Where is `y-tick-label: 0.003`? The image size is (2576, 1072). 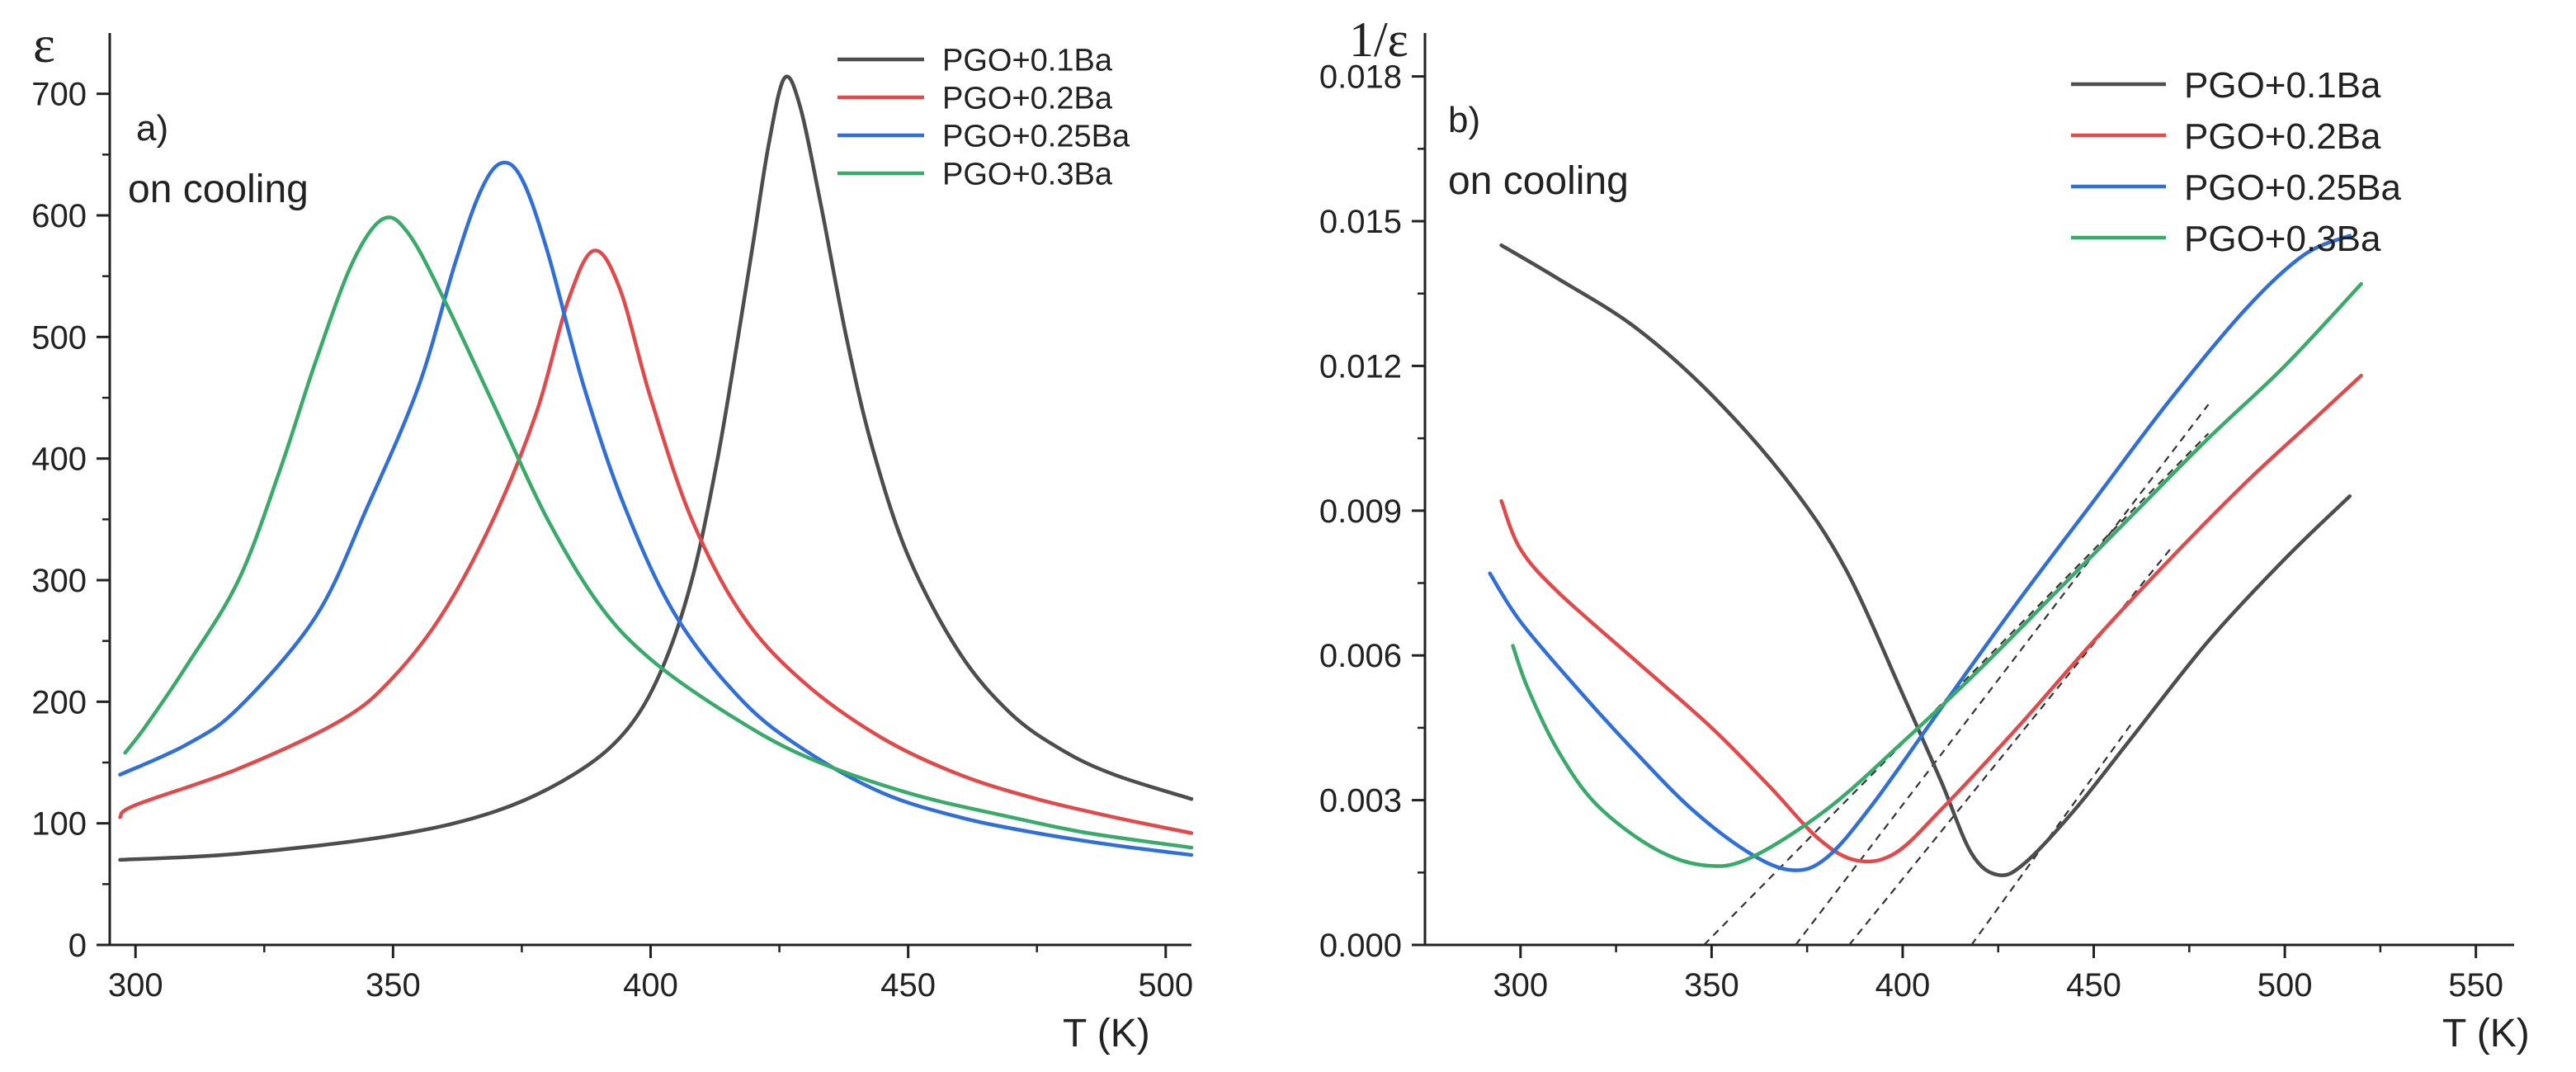
y-tick-label: 0.003 is located at coordinates (1360, 801).